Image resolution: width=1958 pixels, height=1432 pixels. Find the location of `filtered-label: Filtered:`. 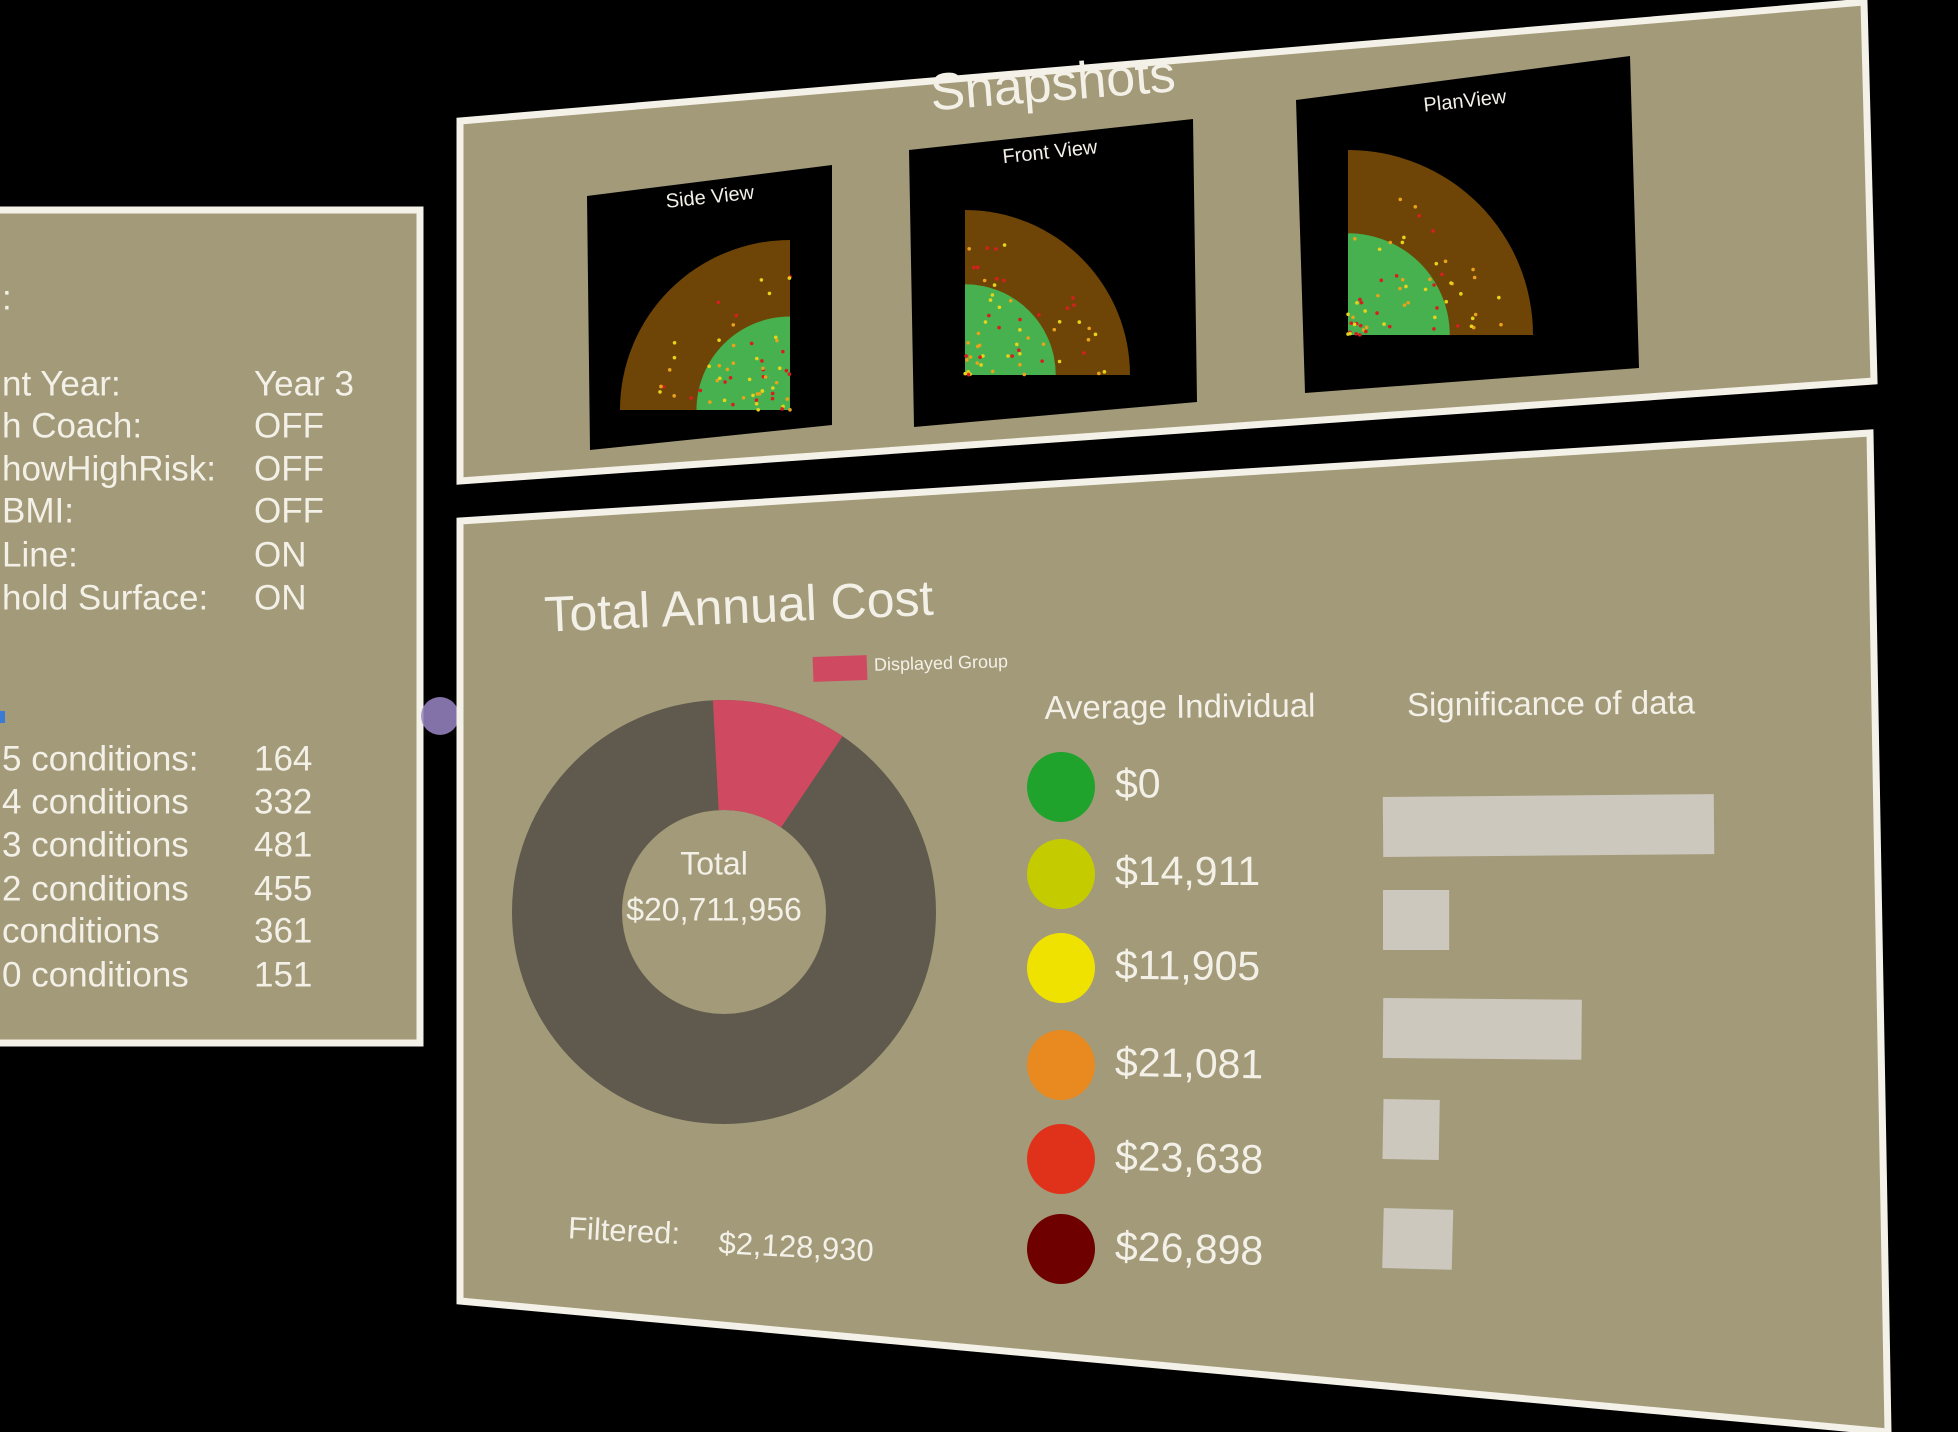

filtered-label: Filtered: is located at coordinates (624, 1230).